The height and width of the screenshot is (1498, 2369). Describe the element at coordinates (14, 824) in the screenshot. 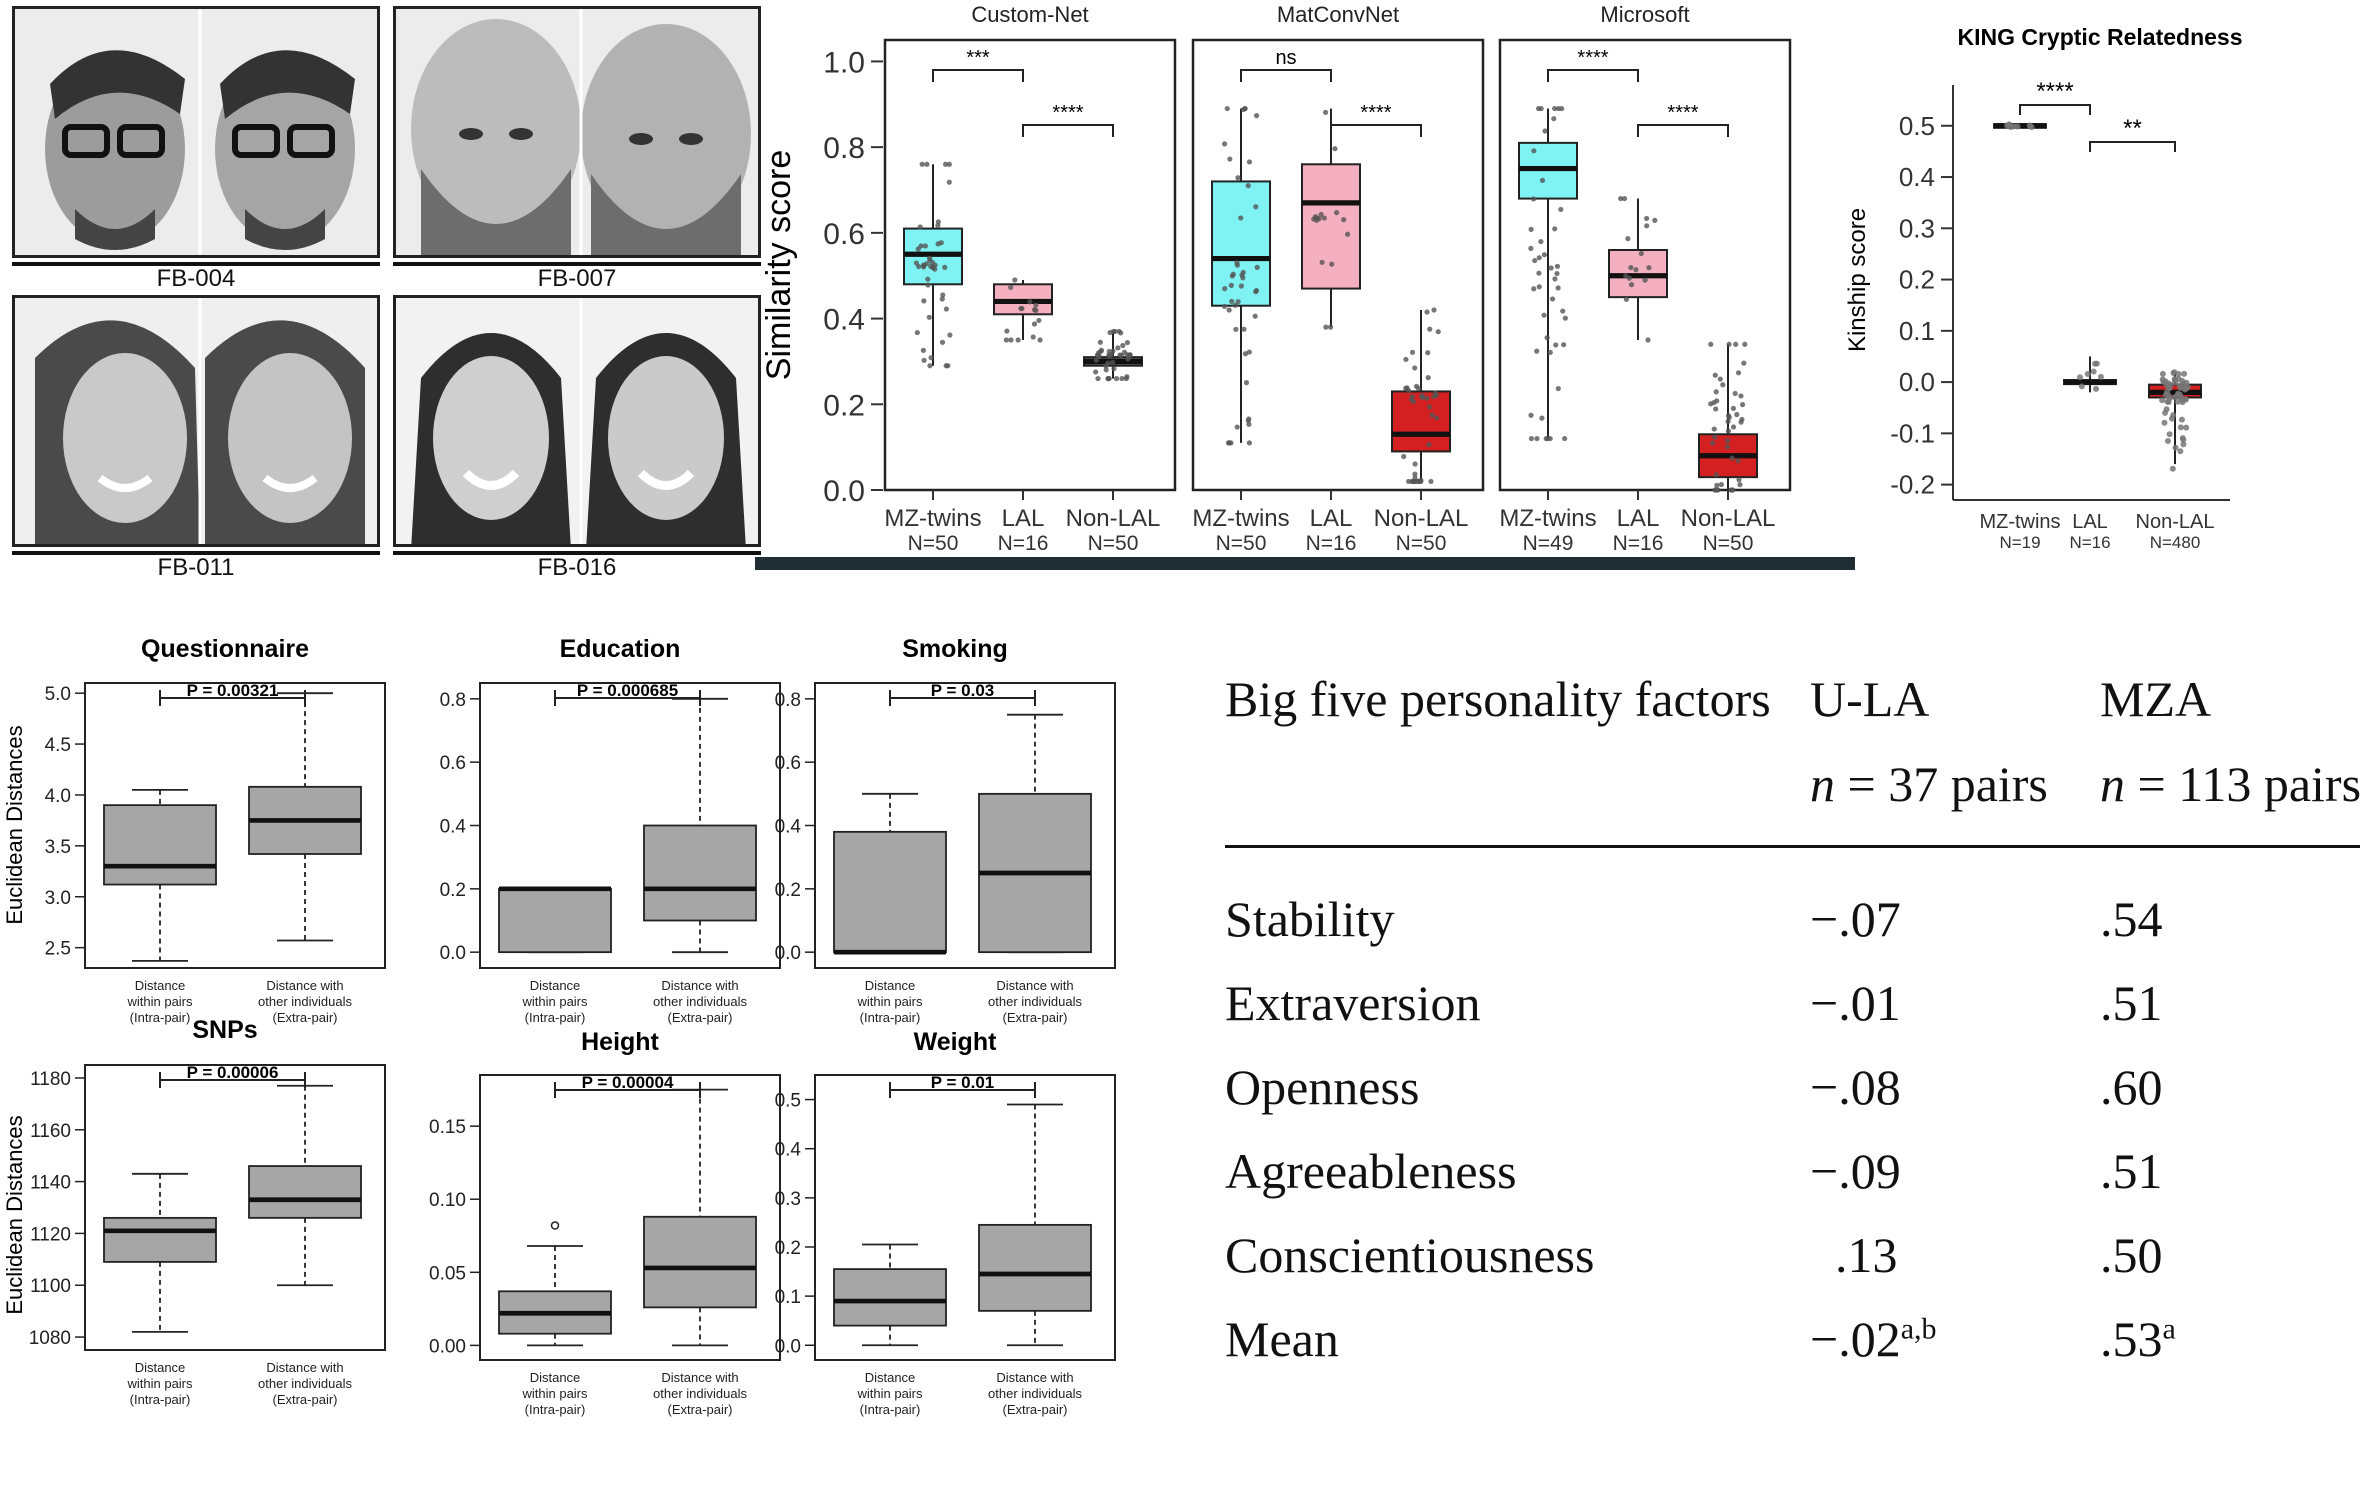

I see `y-axis-label: Euclidean Distances` at that location.